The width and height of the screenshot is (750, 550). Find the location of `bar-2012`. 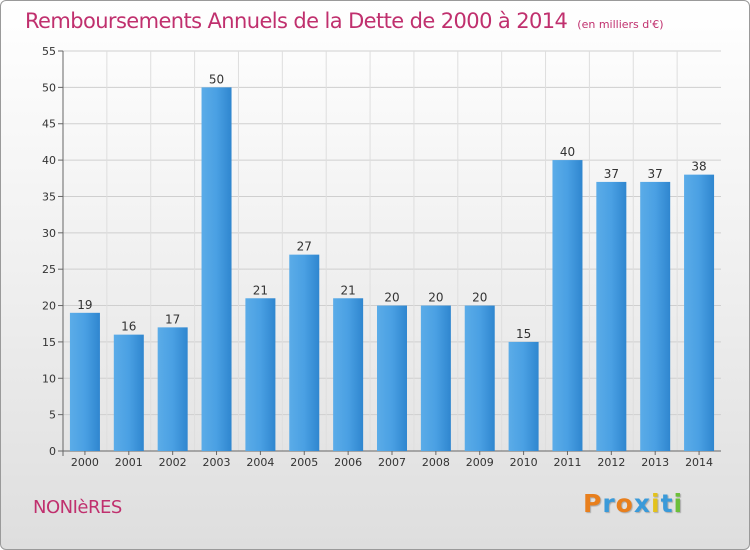

bar-2012 is located at coordinates (611, 316).